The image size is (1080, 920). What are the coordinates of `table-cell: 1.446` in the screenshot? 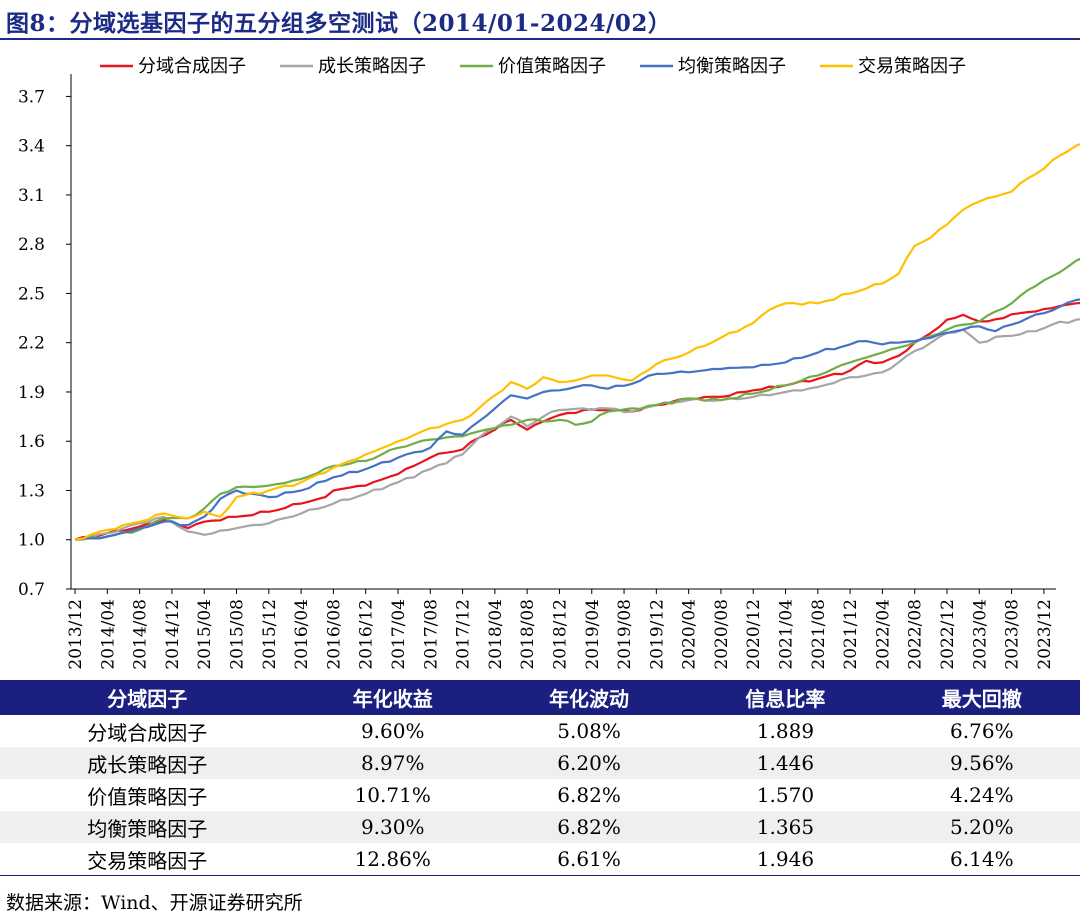 It's located at (785, 763).